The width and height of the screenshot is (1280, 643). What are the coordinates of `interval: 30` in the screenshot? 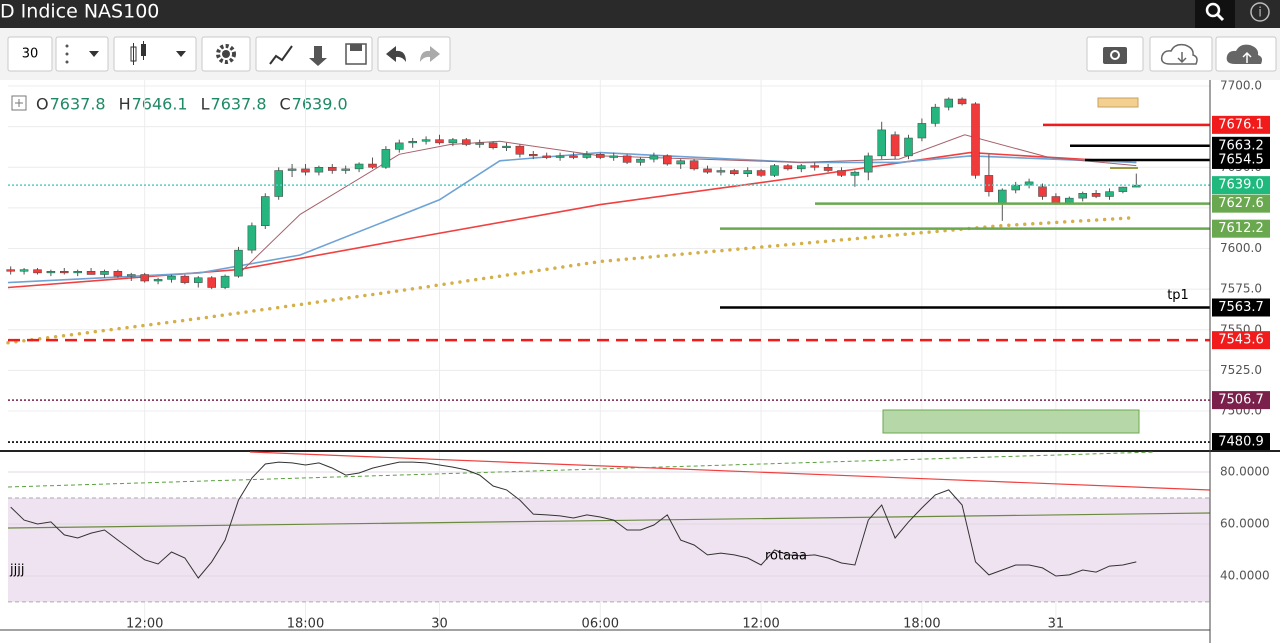 It's located at (30, 54).